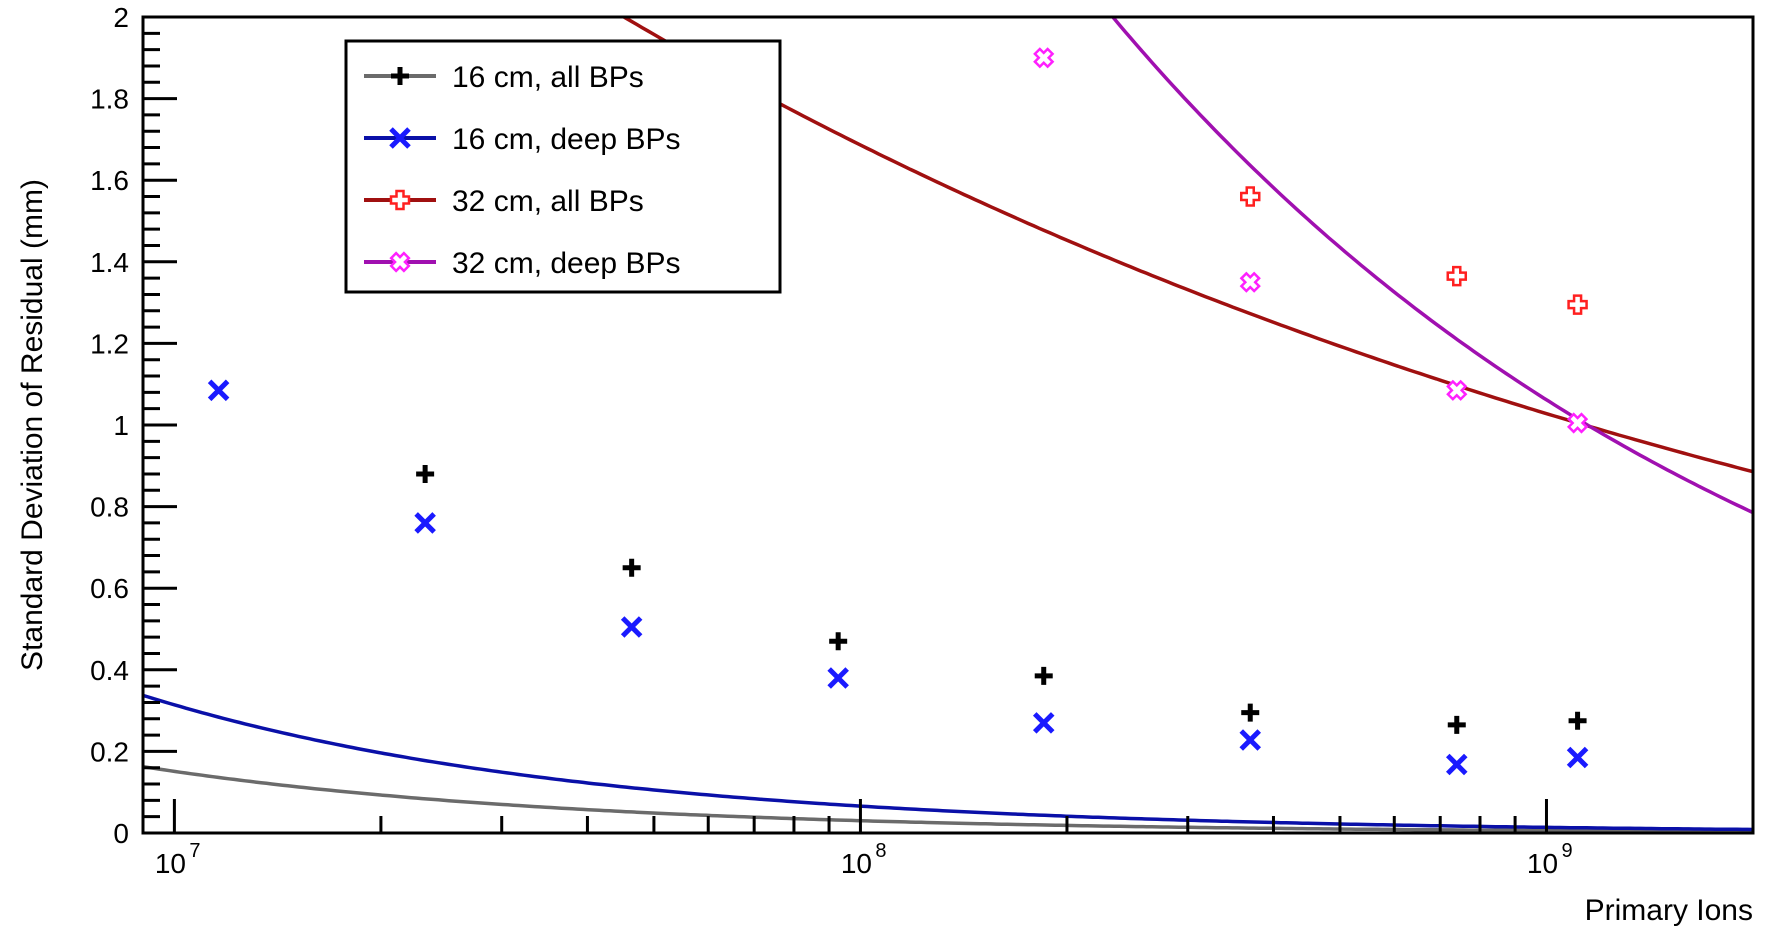 The image size is (1771, 944). I want to click on y-axis-label: Standard Deviation of Residual (mm), so click(32, 425).